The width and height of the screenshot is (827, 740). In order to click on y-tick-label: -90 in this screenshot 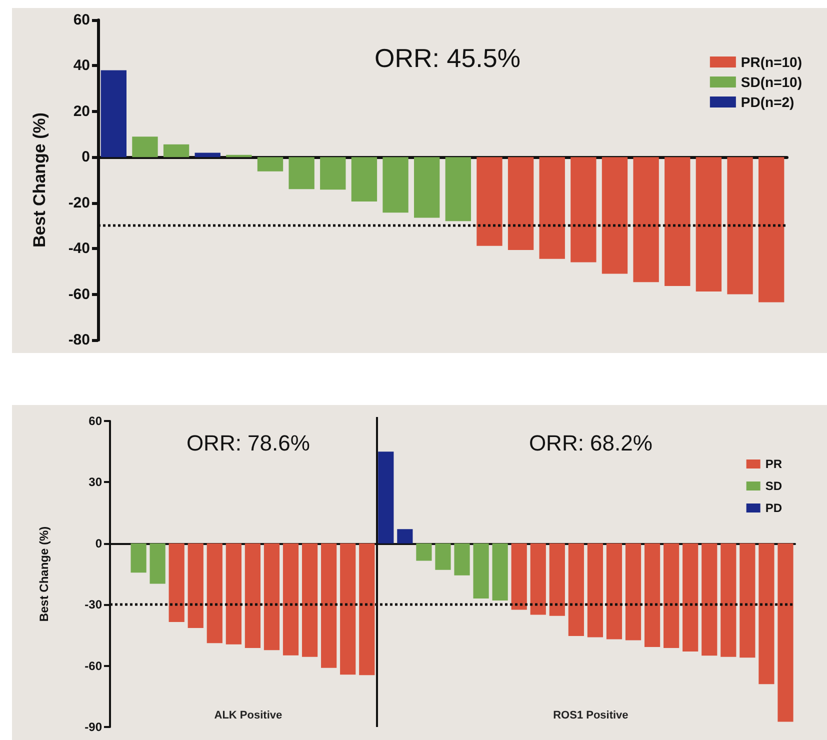, I will do `click(93, 727)`.